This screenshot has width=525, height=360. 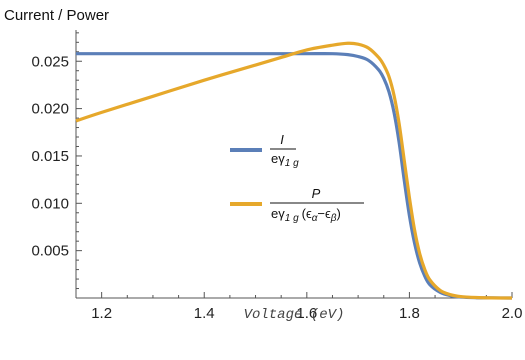 I want to click on x-axis-label: Voltage (eV), so click(x=294, y=315).